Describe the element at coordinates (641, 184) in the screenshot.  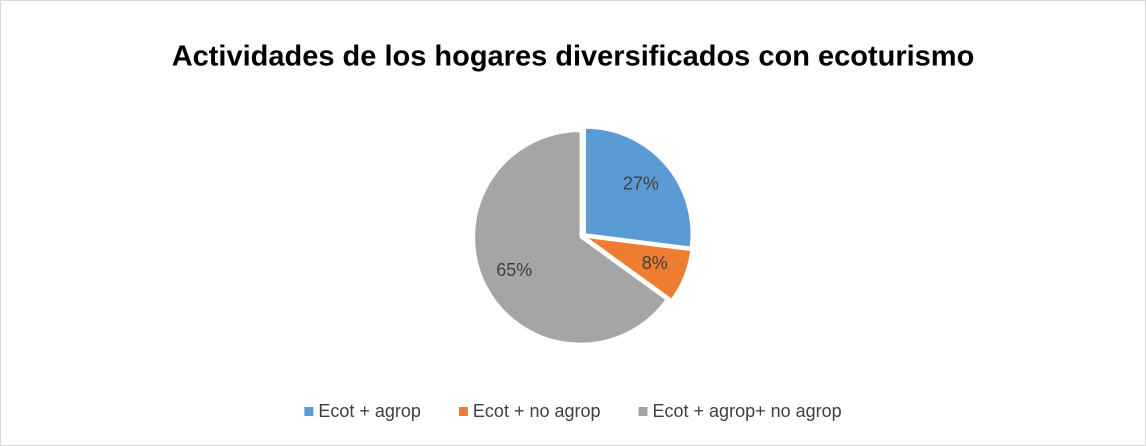
I see `data-label: 27%` at that location.